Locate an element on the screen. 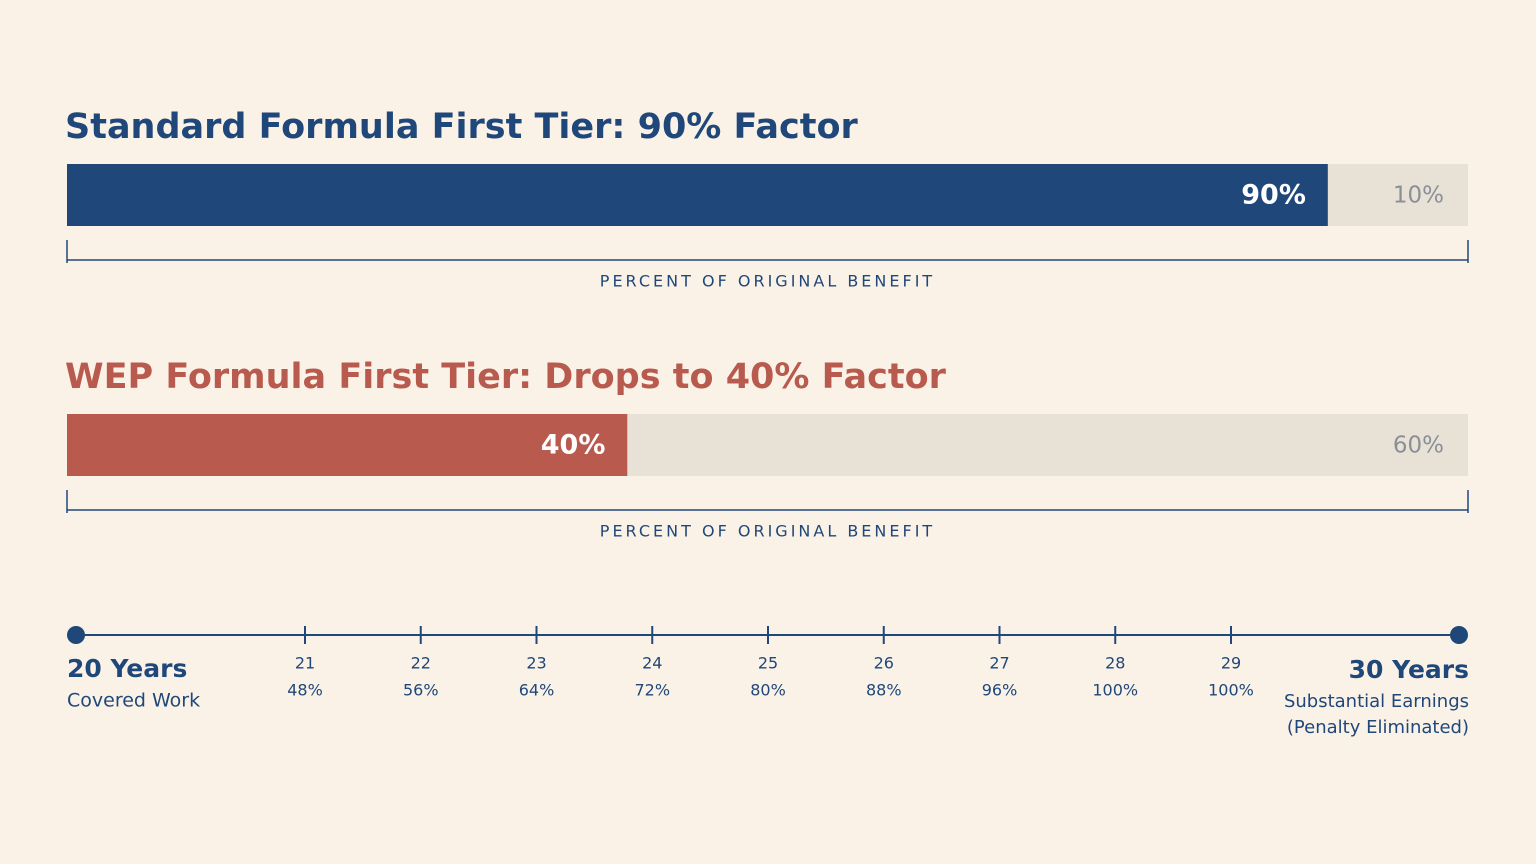  value-label: 10% is located at coordinates (1418, 196).